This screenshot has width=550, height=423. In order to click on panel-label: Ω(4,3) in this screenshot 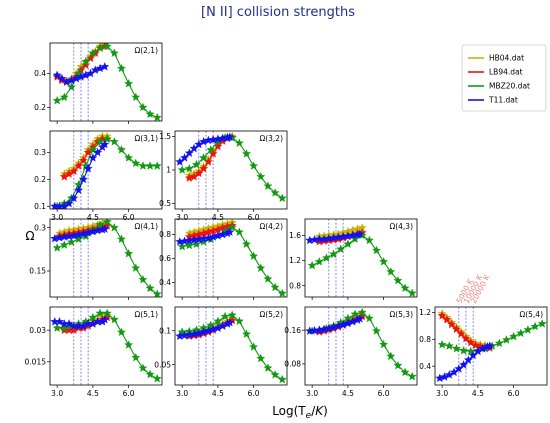, I will do `click(401, 226)`.